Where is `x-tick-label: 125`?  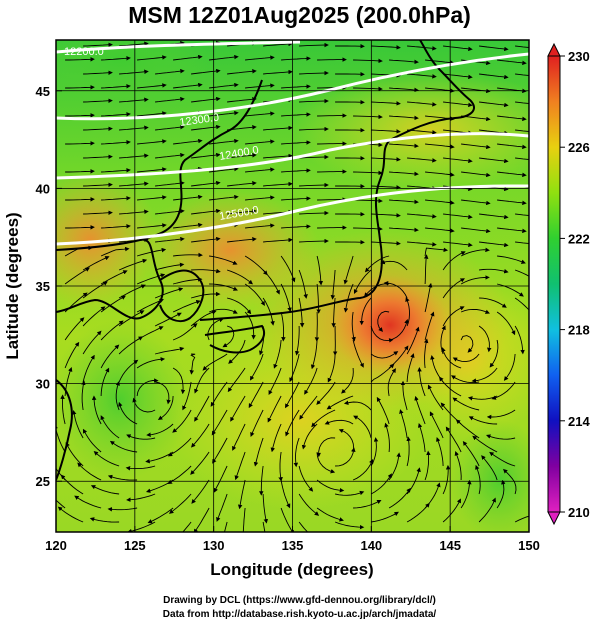
x-tick-label: 125 is located at coordinates (135, 545).